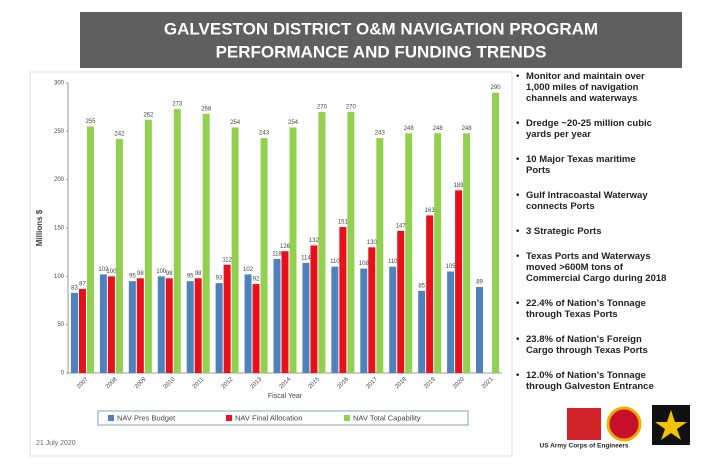  I want to click on data-label: 130, so click(372, 243).